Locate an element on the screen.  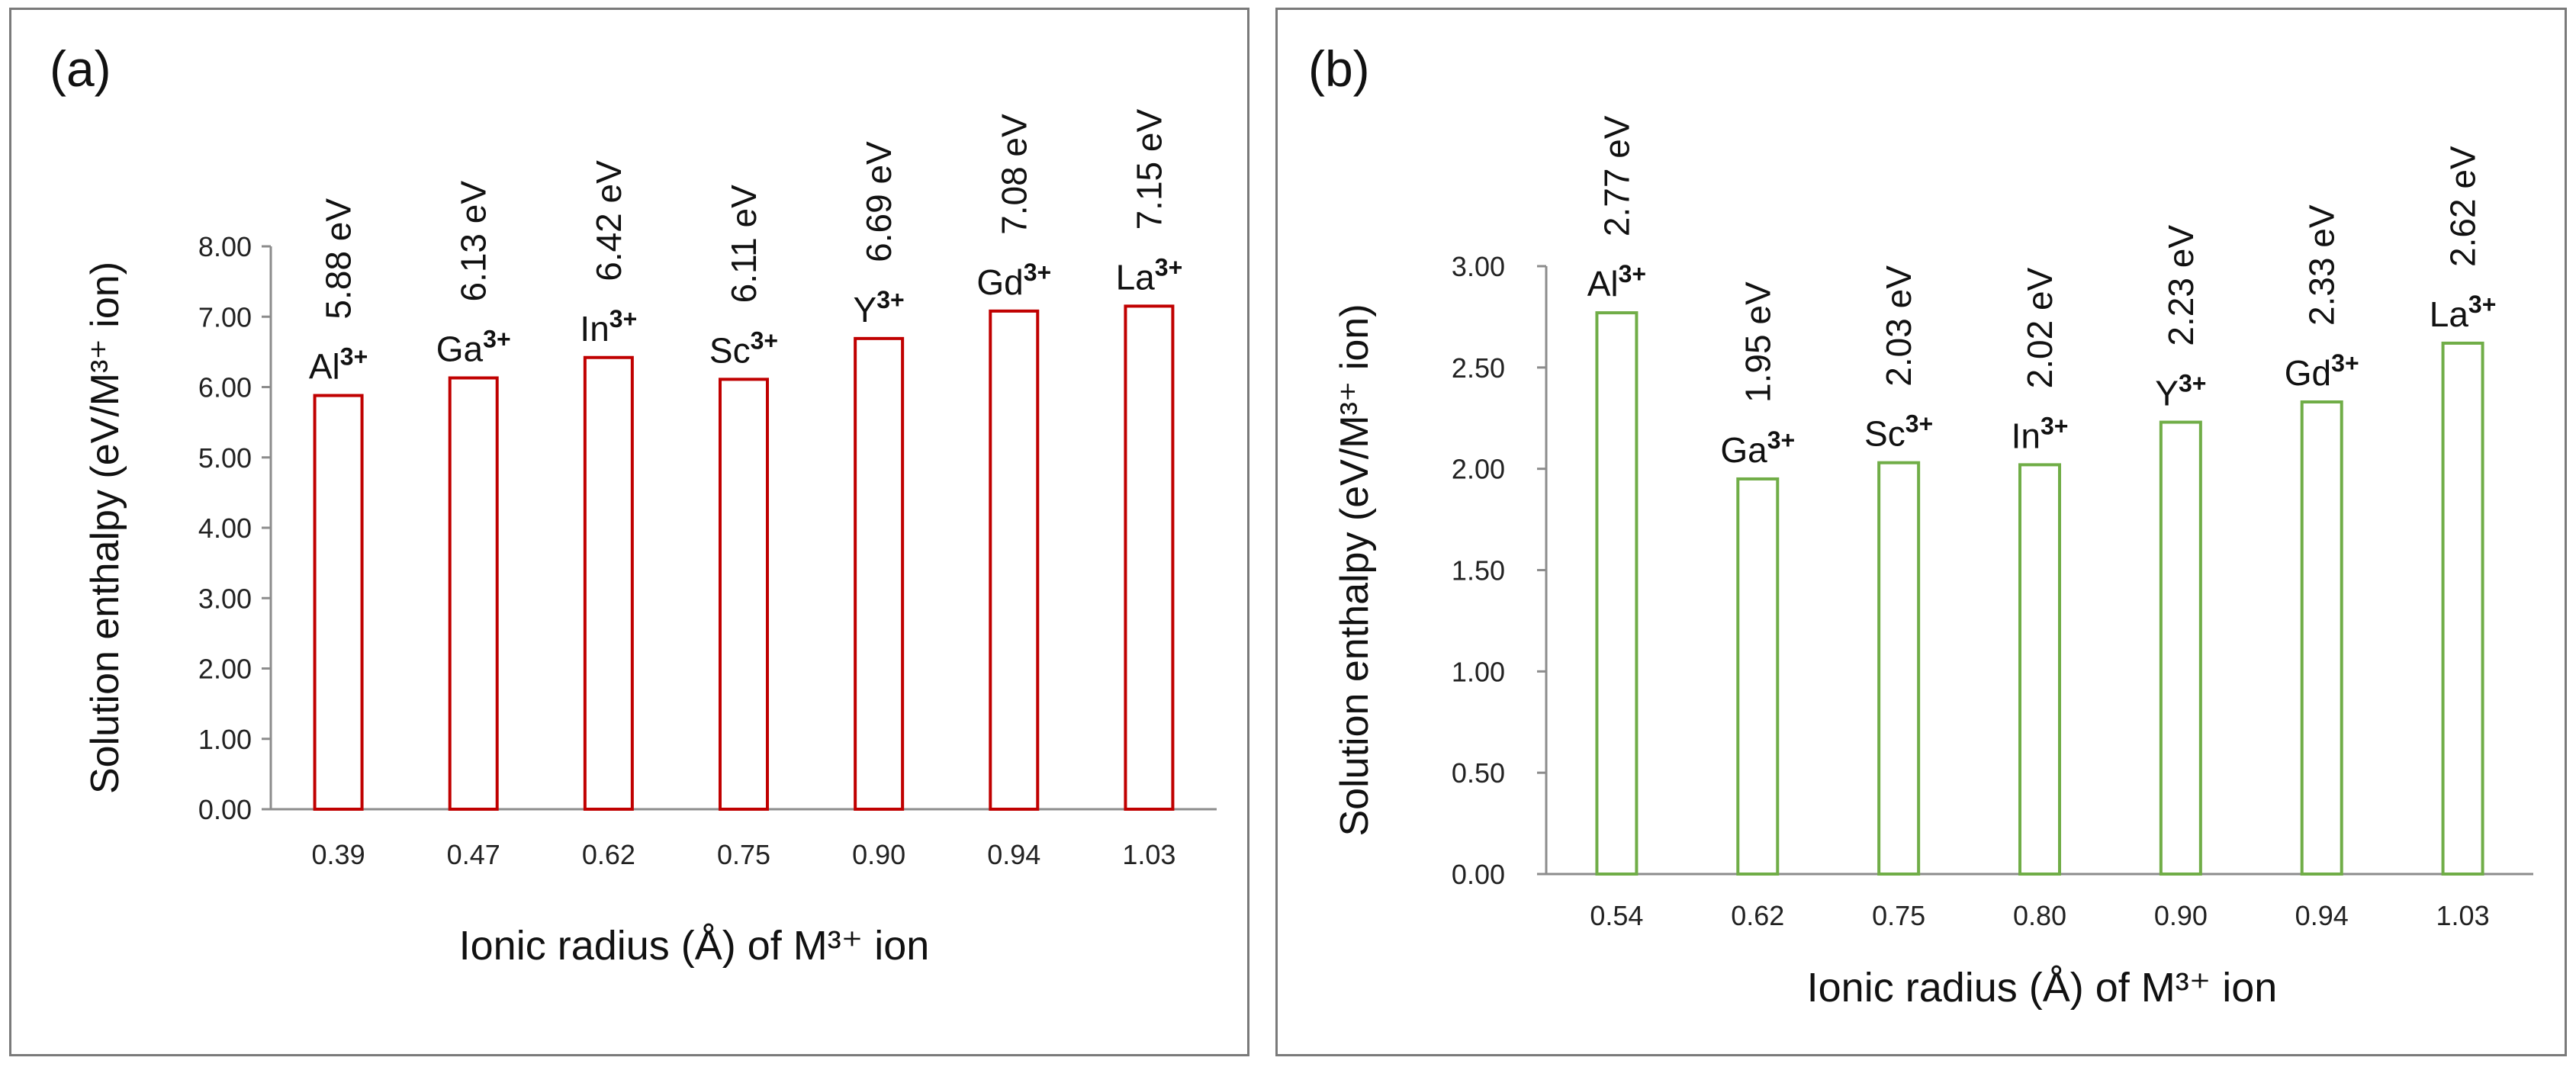
y-tick-label: 0.50 is located at coordinates (1479, 773).